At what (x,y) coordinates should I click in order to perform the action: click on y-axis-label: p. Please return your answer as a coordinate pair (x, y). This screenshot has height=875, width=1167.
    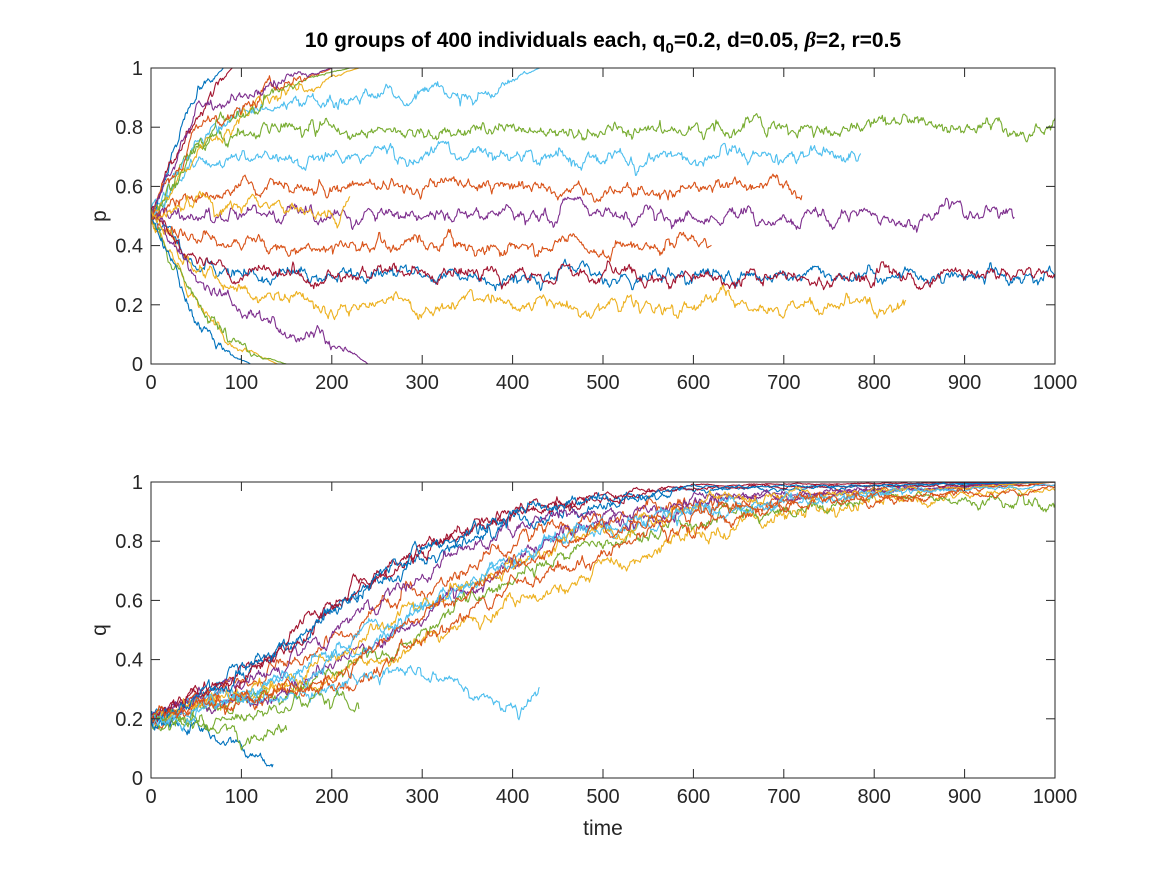
    Looking at the image, I should click on (99, 216).